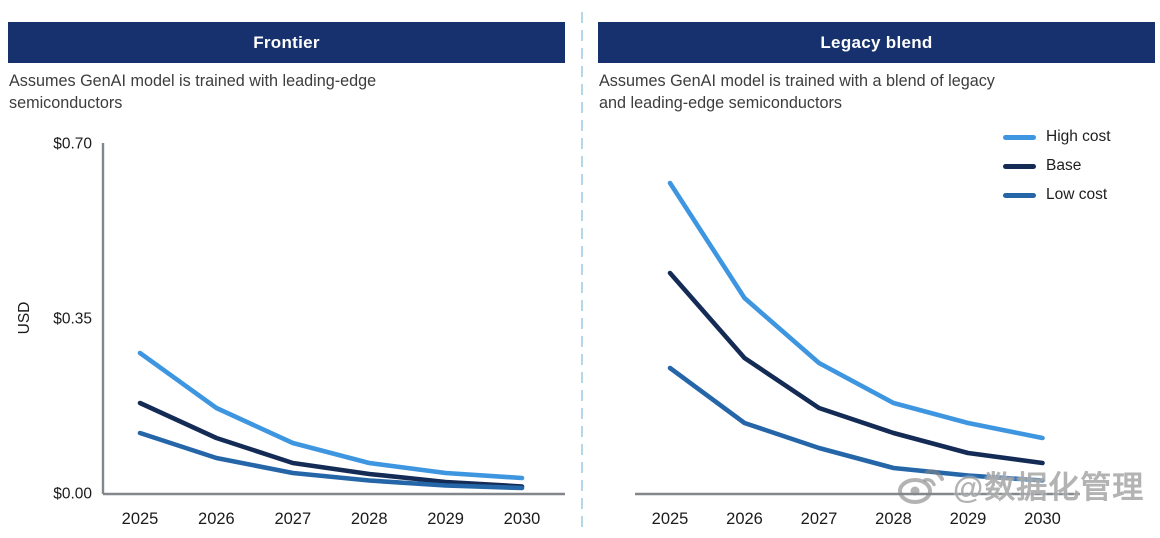  Describe the element at coordinates (1019, 166) in the screenshot. I see `legend-swatch-base` at that location.